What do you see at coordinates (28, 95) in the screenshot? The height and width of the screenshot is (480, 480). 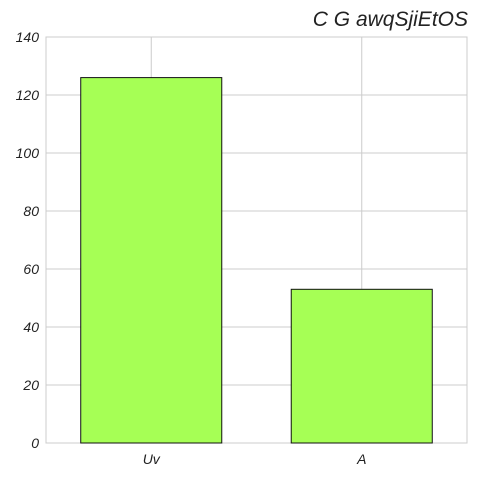 I see `y-tick-label: 120` at bounding box center [28, 95].